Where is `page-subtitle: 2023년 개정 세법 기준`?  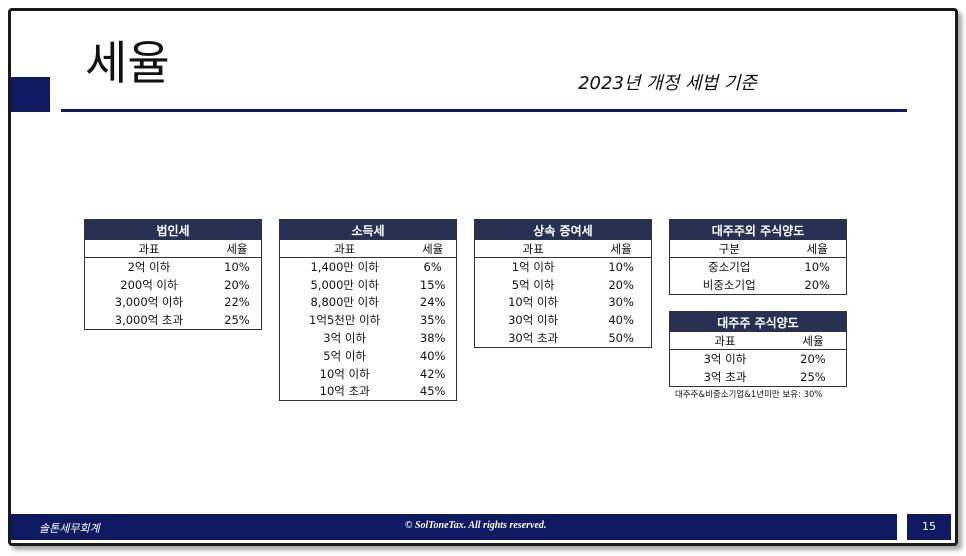
page-subtitle: 2023년 개정 세법 기준 is located at coordinates (667, 83).